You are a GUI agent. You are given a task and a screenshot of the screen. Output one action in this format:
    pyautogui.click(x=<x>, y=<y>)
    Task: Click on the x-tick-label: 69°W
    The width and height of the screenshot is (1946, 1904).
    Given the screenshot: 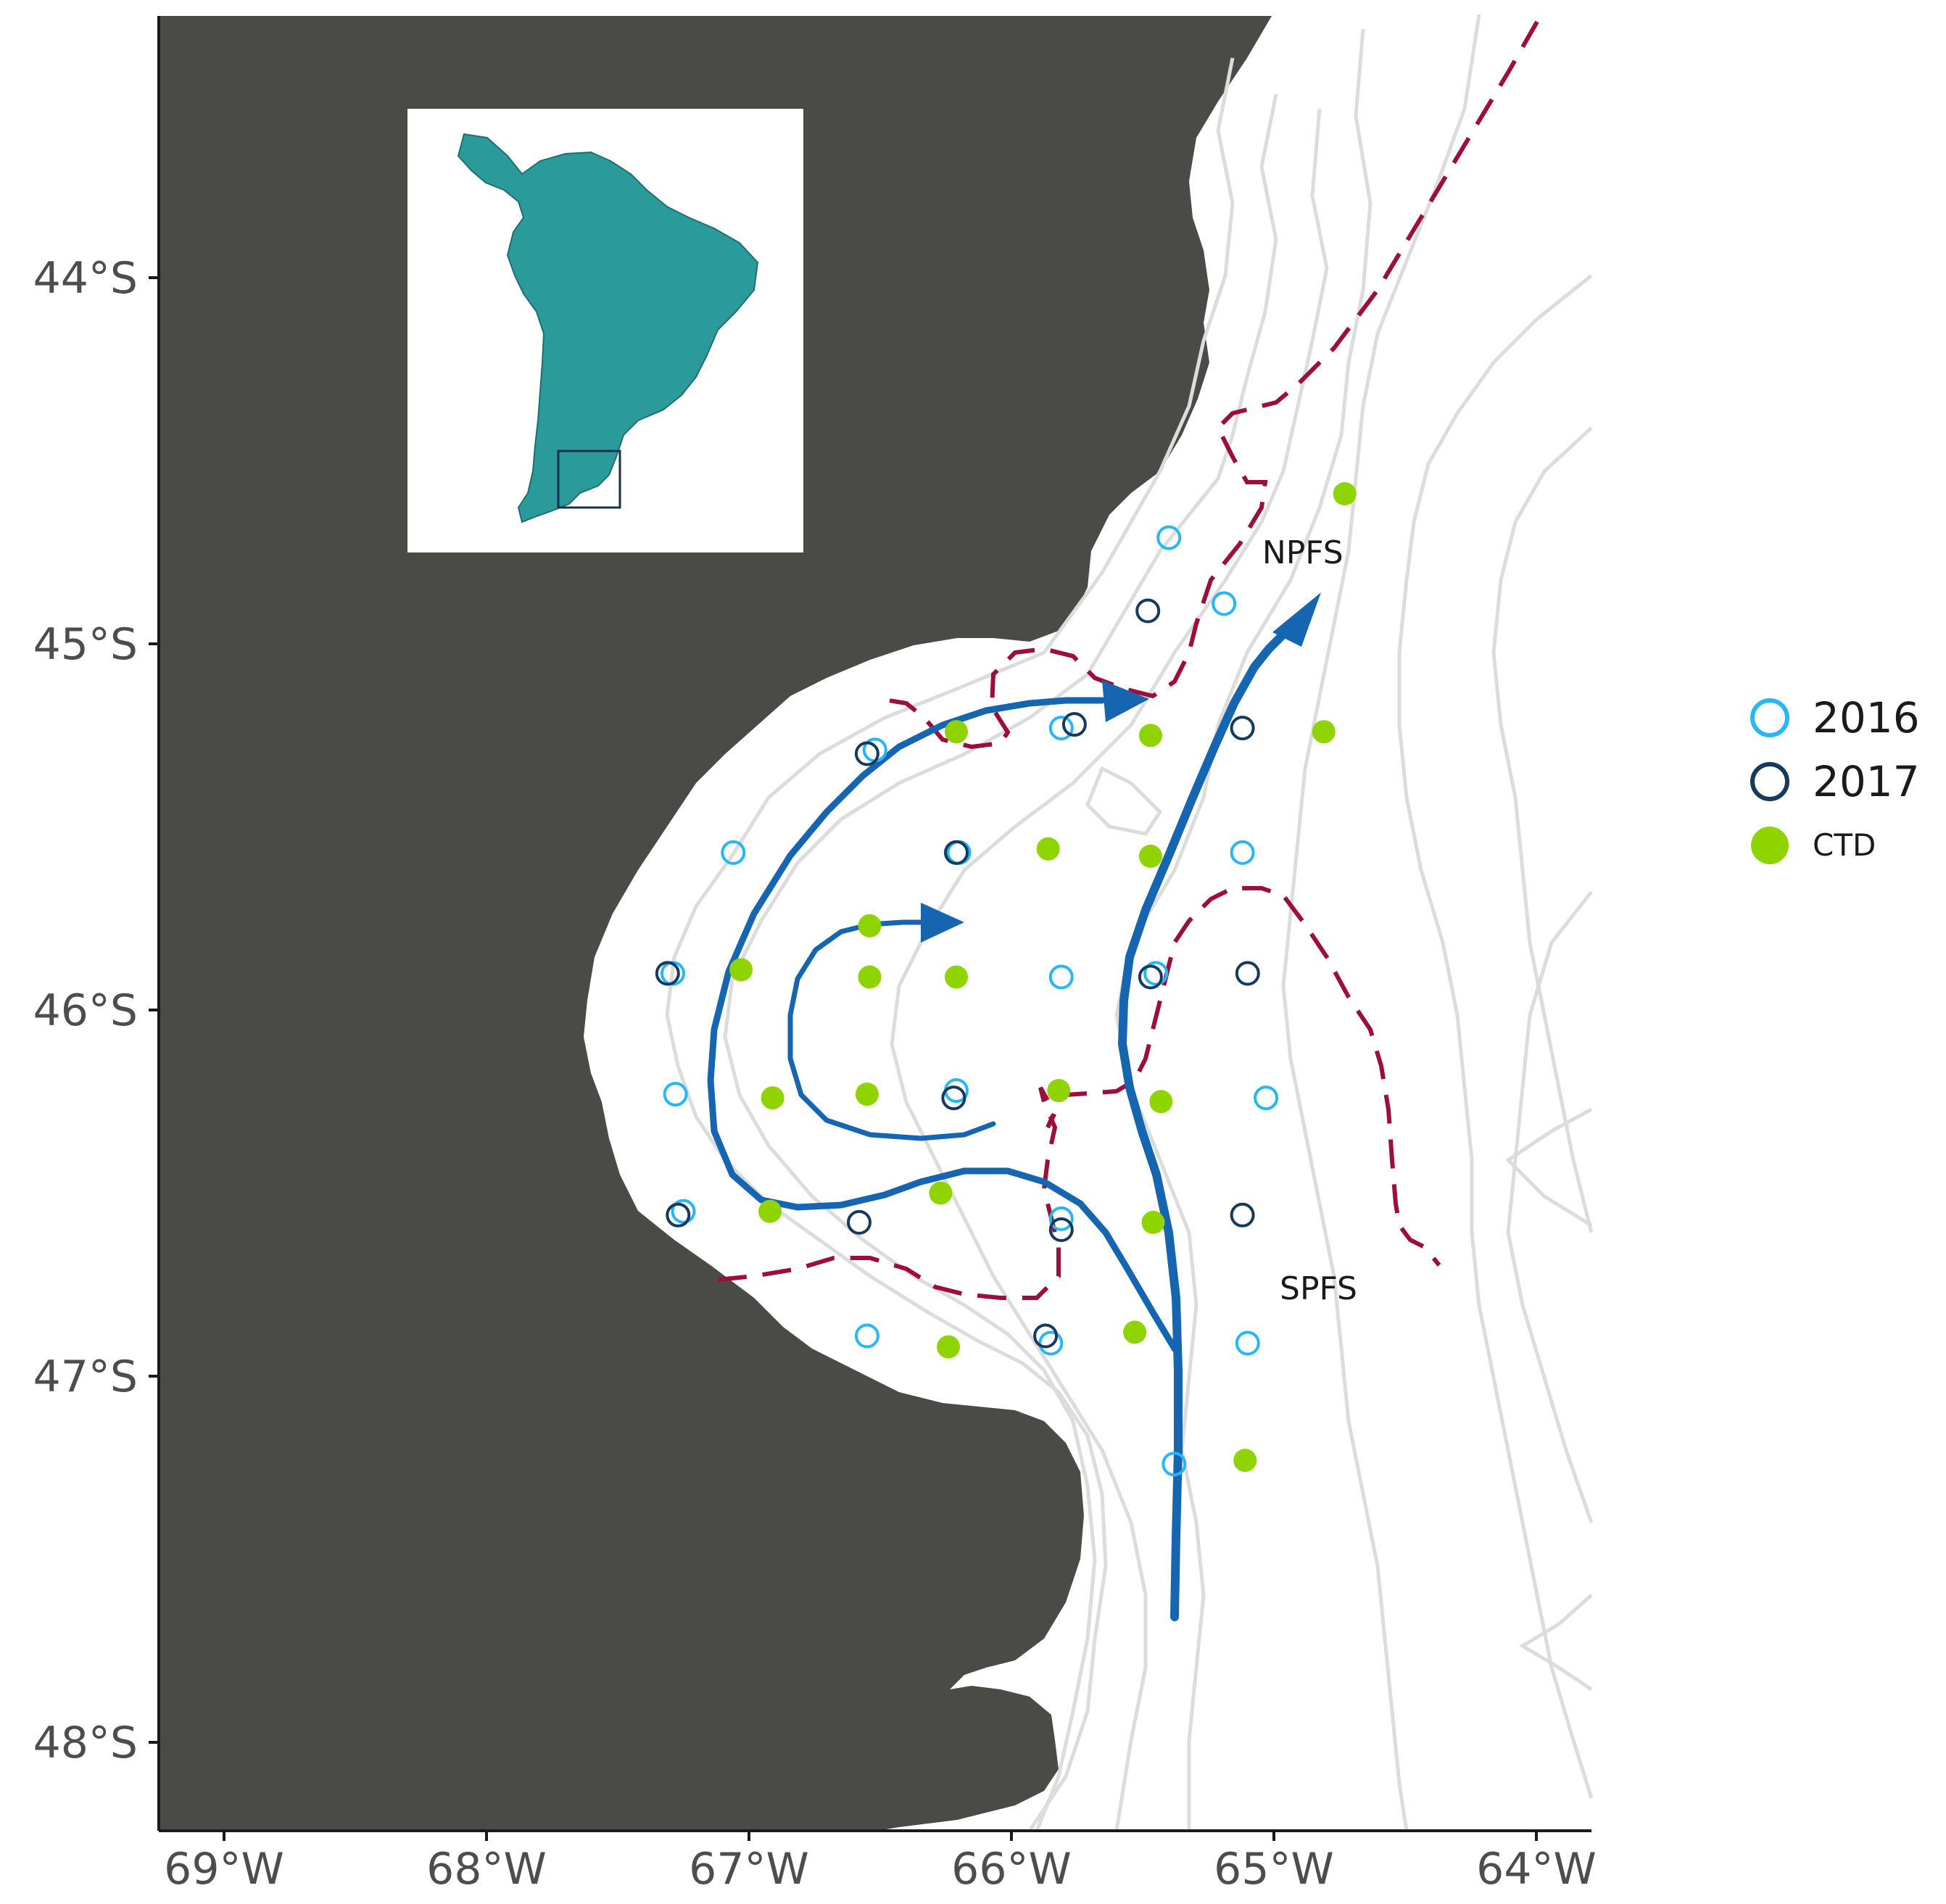 What is the action you would take?
    pyautogui.click(x=224, y=1869)
    